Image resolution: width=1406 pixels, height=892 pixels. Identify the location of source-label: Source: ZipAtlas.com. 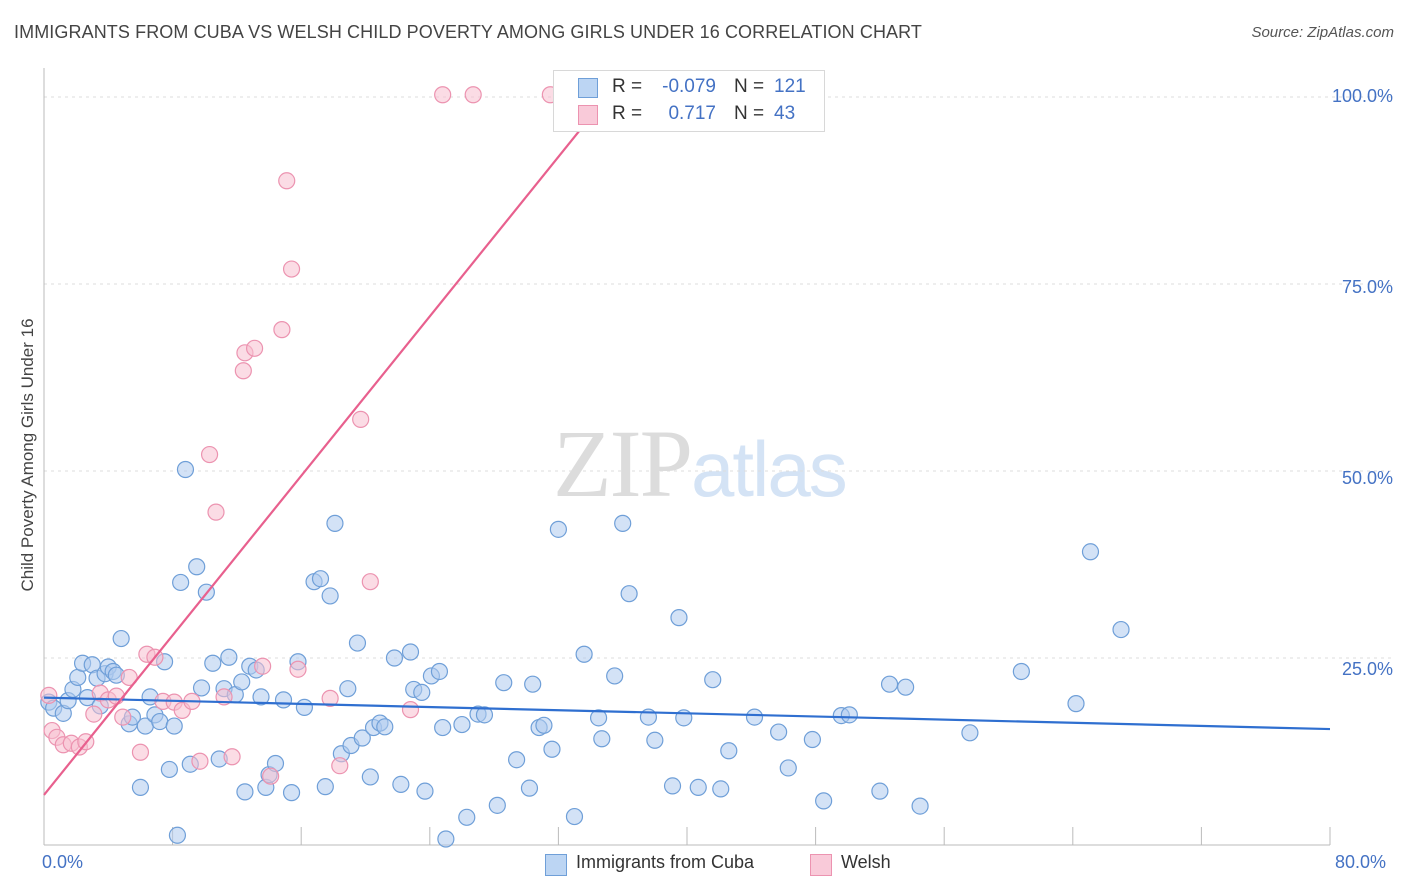
(1322, 32).